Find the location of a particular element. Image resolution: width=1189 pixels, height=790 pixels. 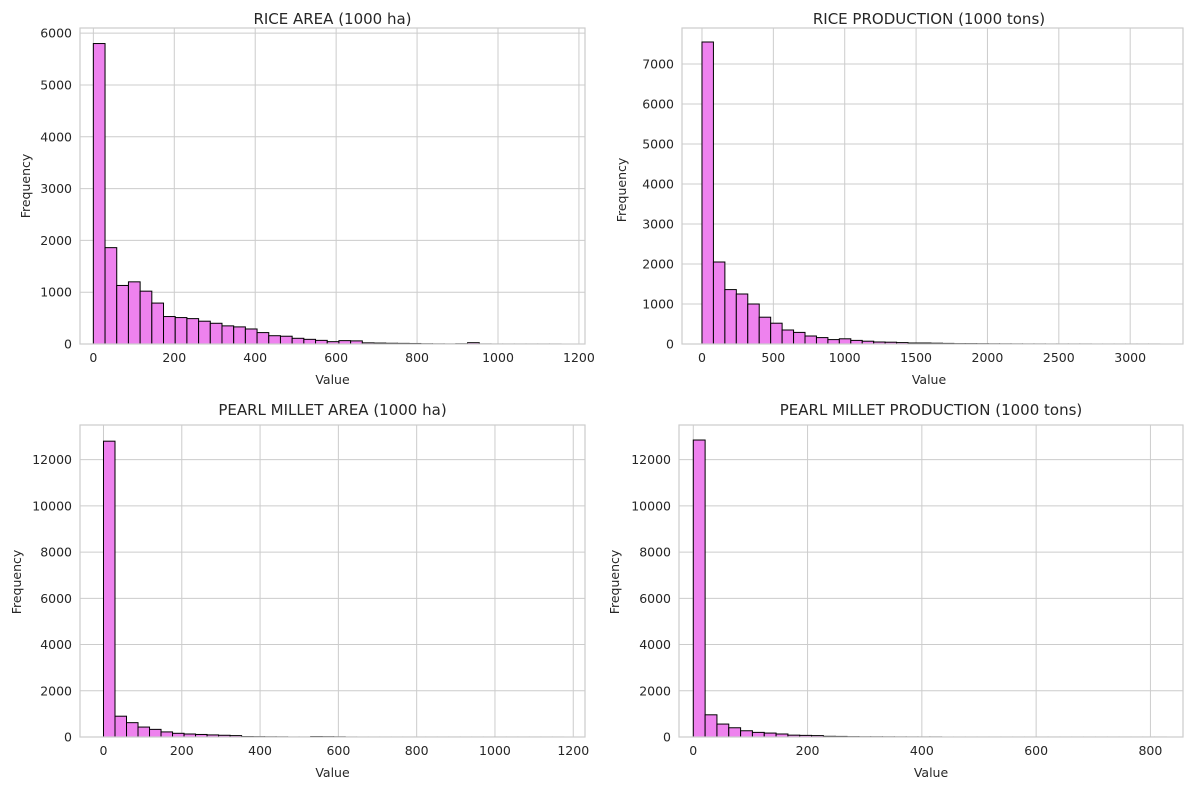

x-tick-label: 1500 is located at coordinates (916, 357).